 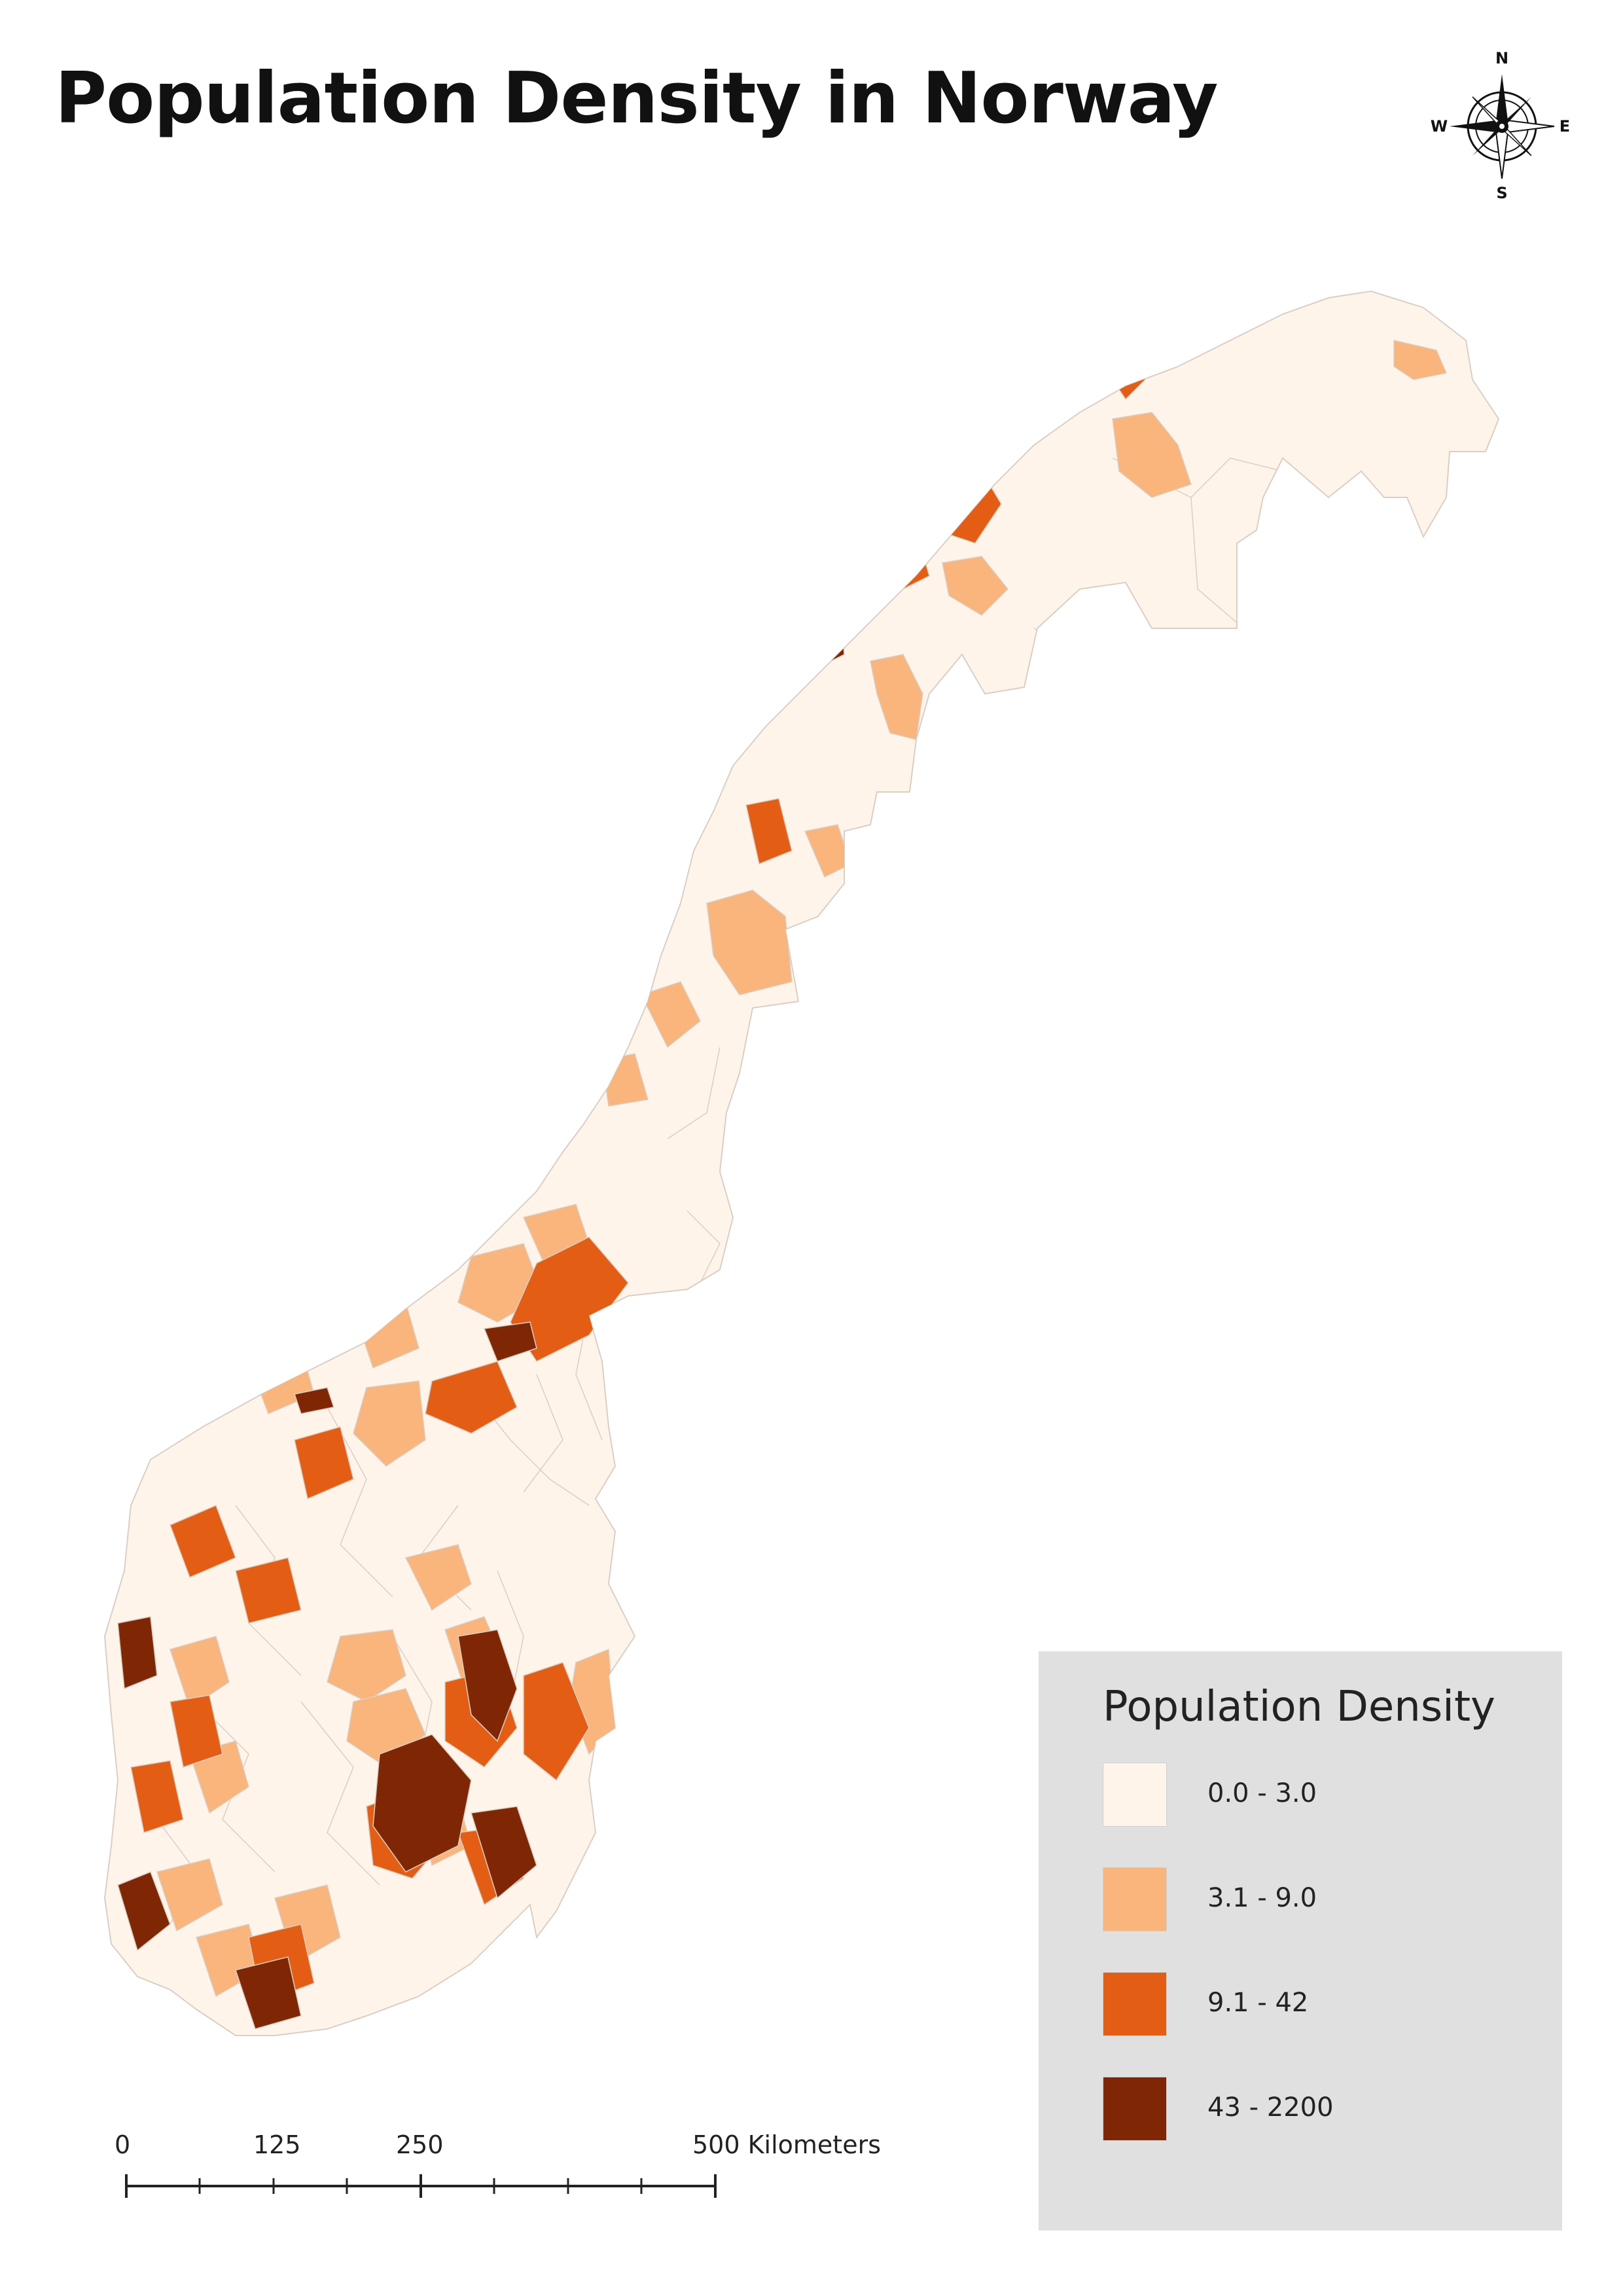 What do you see at coordinates (1270, 2107) in the screenshot?
I see `legend-label: 43 - 2200` at bounding box center [1270, 2107].